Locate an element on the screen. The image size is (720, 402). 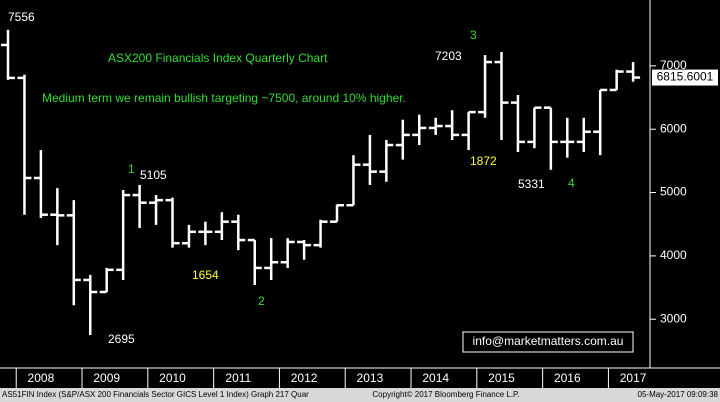
chart-title: ASX200 Financials Index Quarterly Chart is located at coordinates (218, 58).